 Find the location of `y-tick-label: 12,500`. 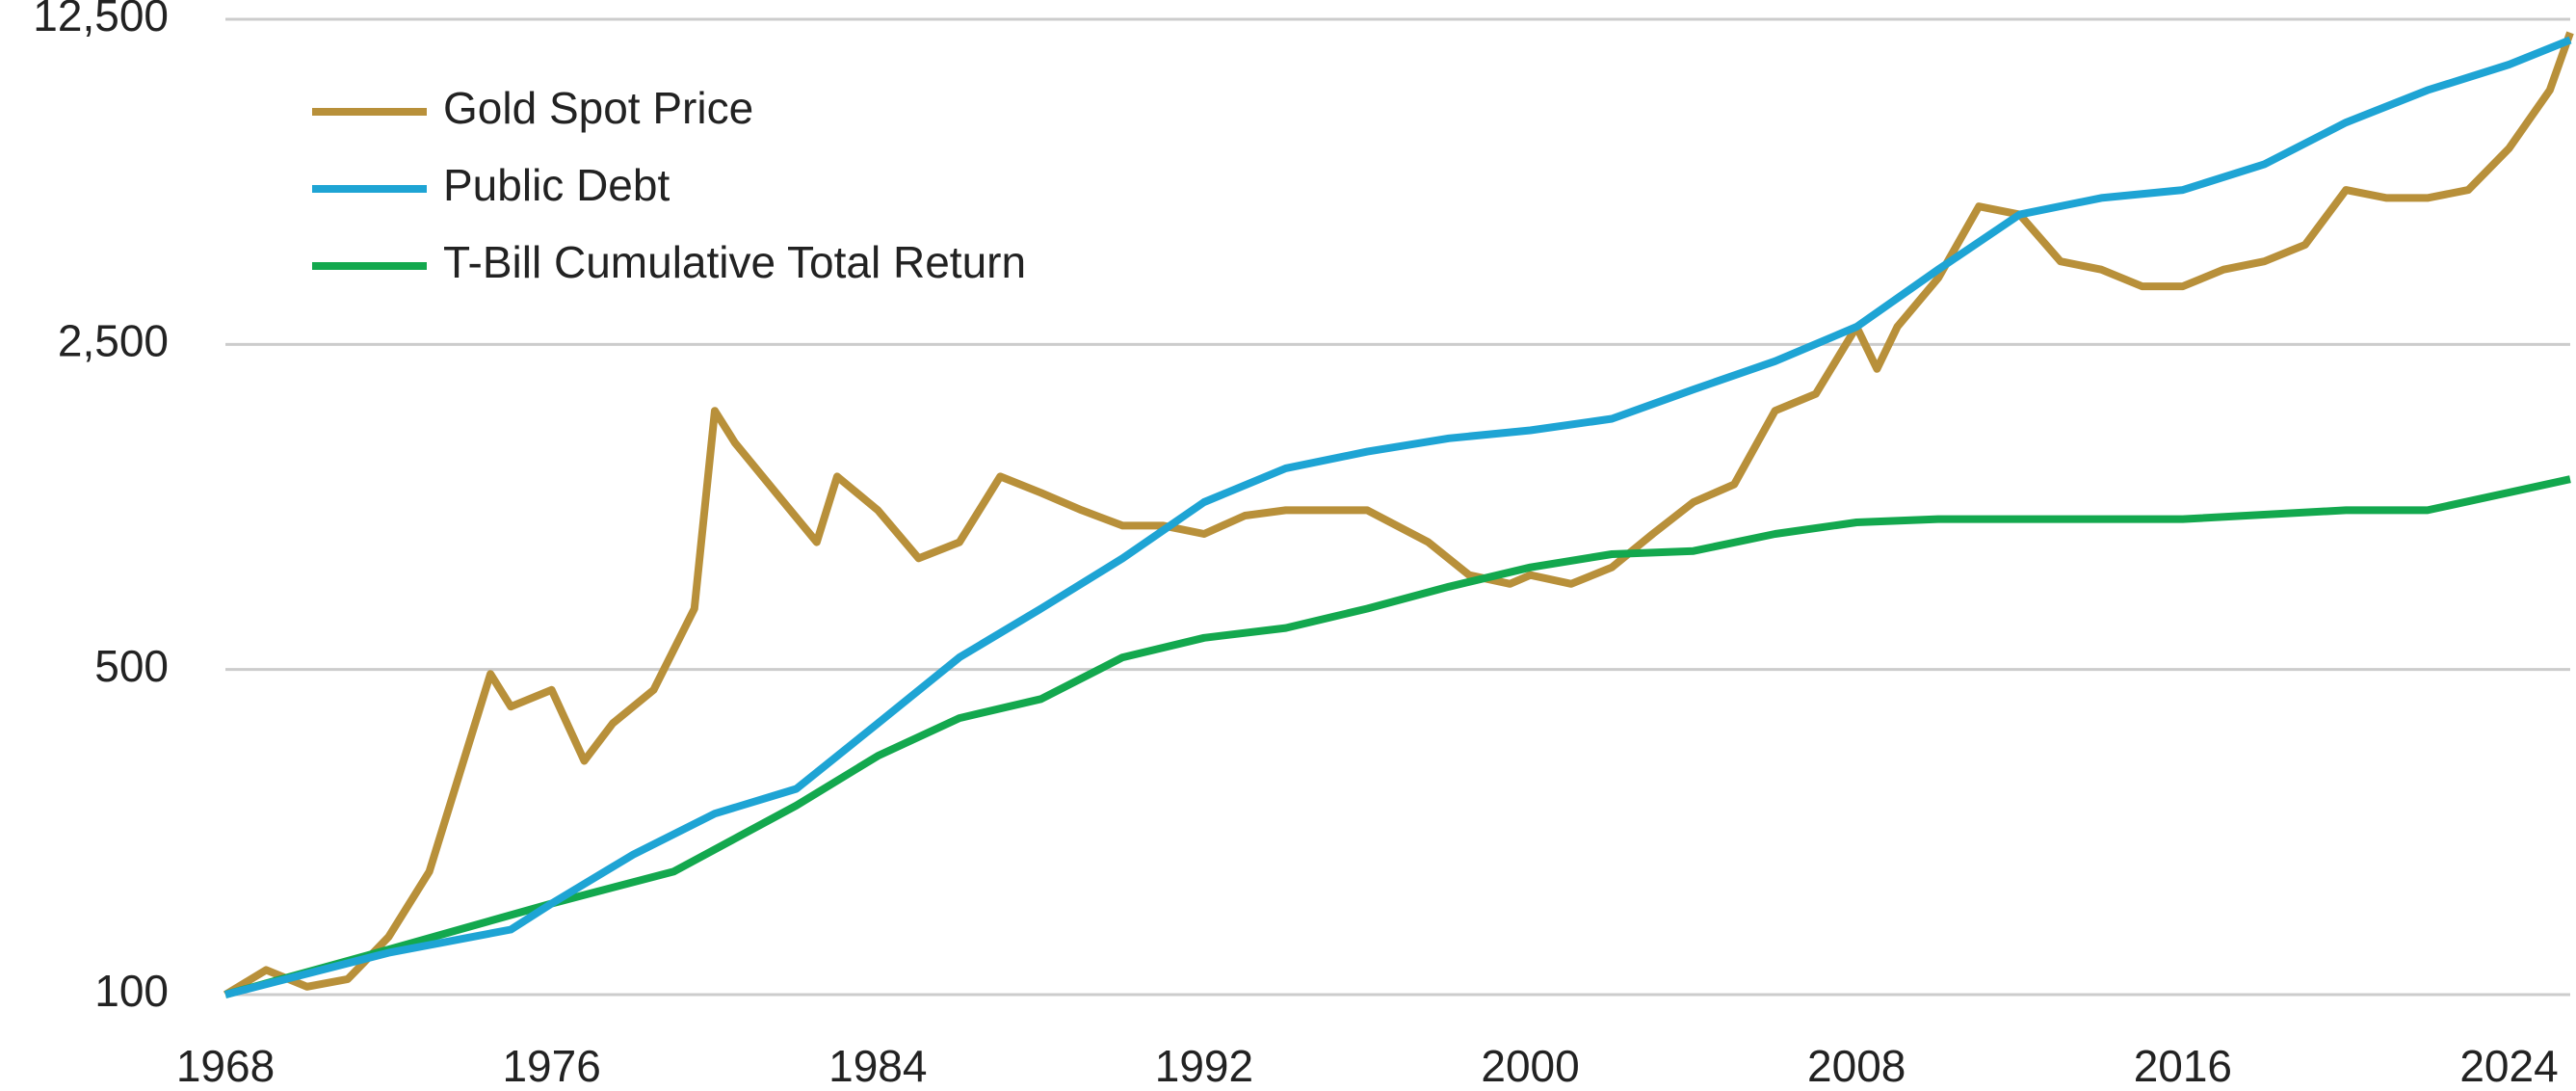

y-tick-label: 12,500 is located at coordinates (101, 20).